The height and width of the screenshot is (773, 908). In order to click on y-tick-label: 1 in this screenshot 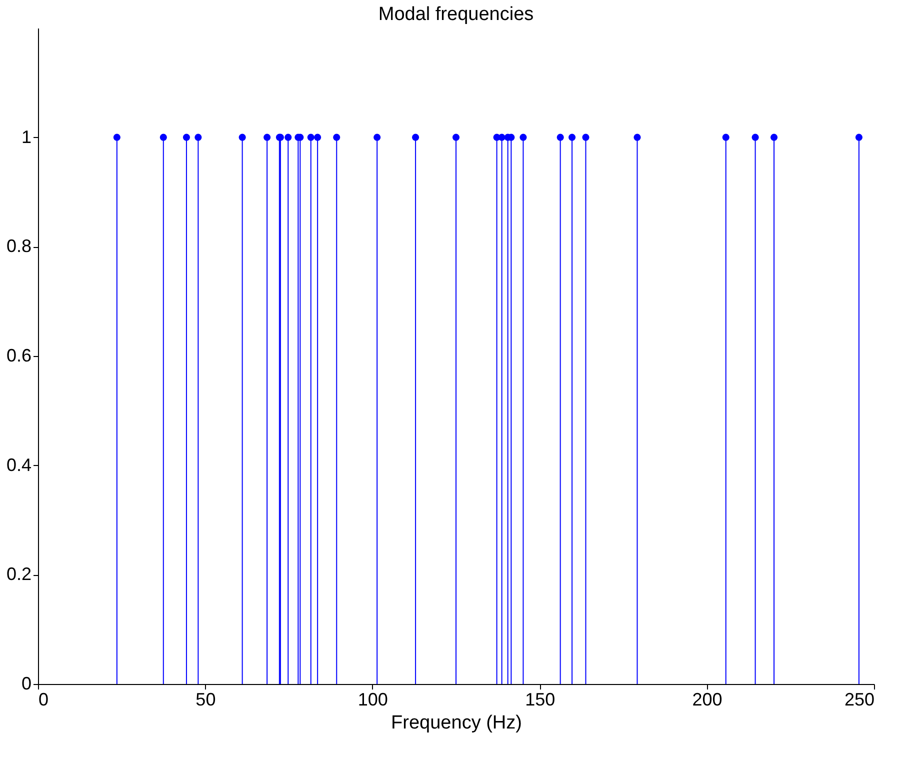, I will do `click(26, 136)`.